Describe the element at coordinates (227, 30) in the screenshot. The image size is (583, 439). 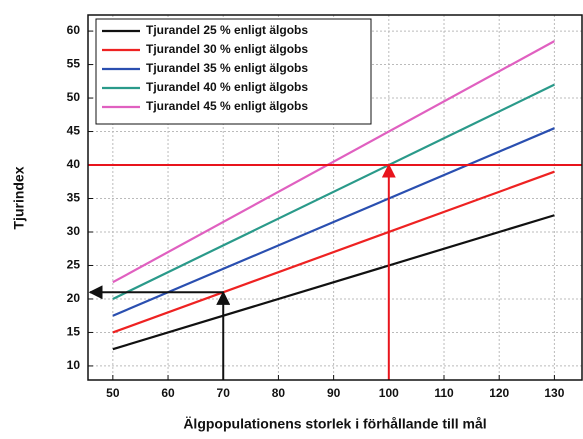
I see `legend-label: Tjurandel 25 % enligt älgobs` at that location.